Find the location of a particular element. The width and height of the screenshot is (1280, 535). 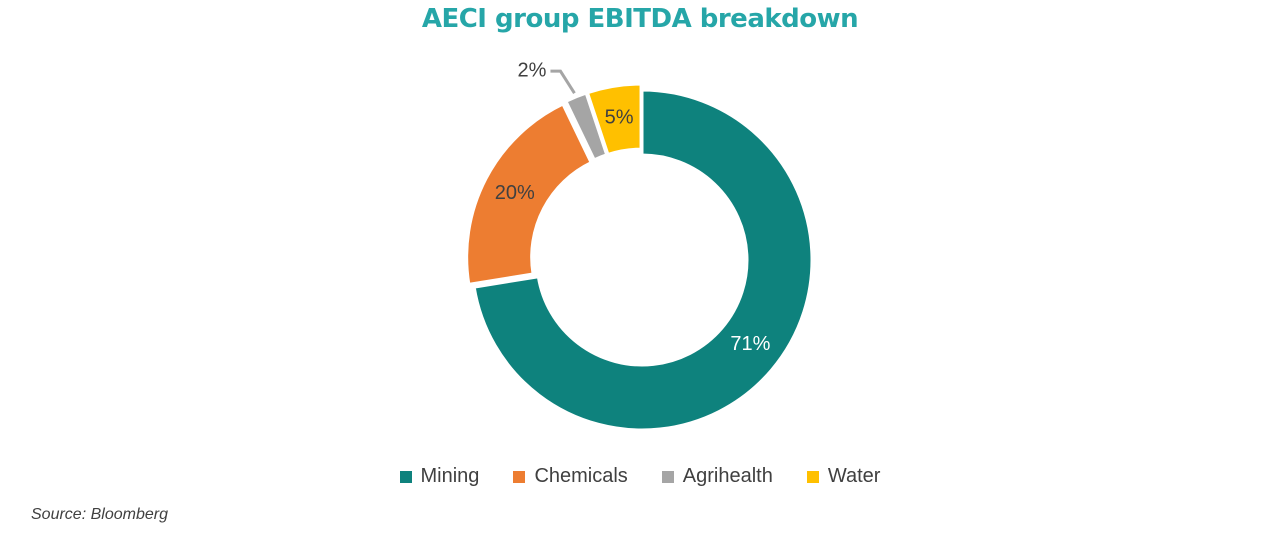

chart-title: AECI group EBITDA breakdown is located at coordinates (640, 19).